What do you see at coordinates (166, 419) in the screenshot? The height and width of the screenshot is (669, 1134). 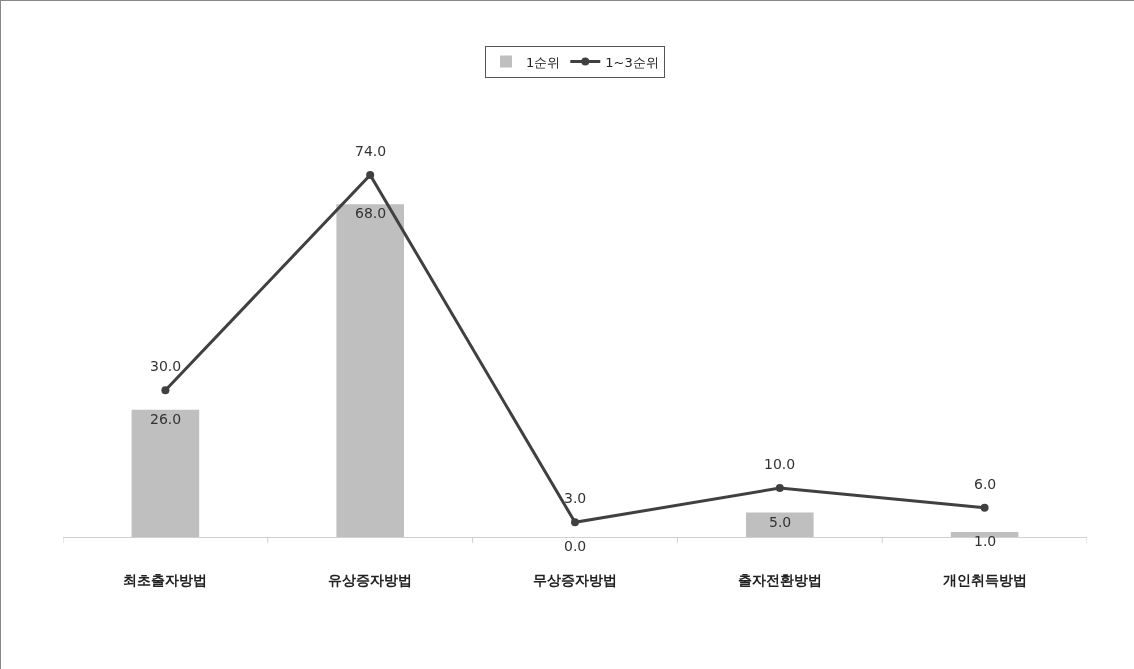 I see `data-label: 26.0` at bounding box center [166, 419].